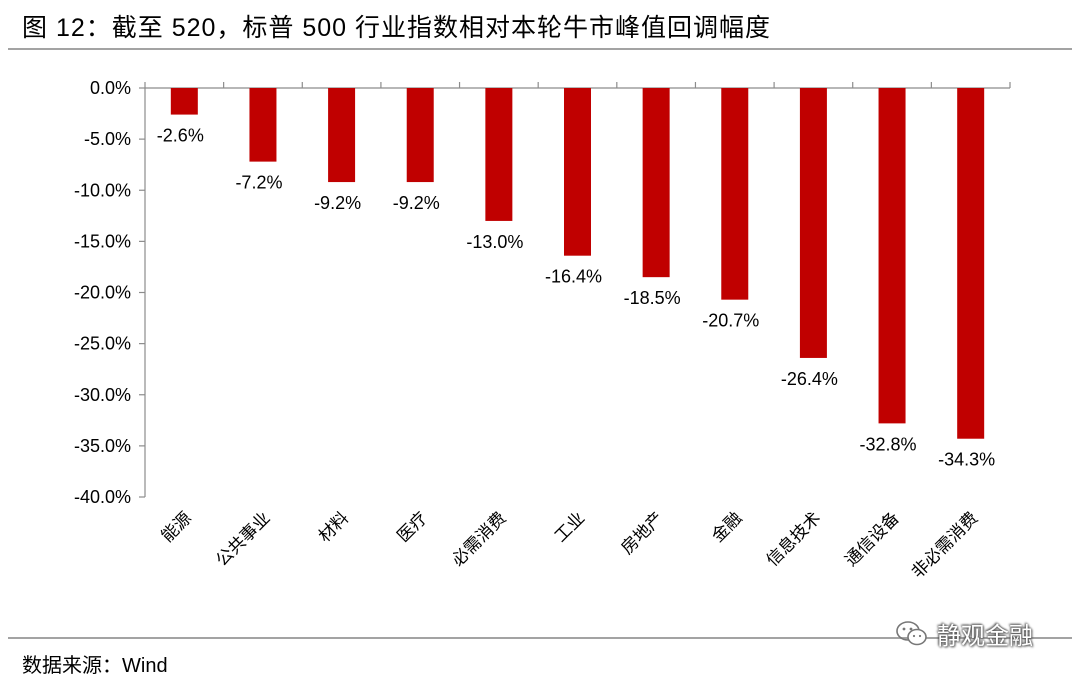 This screenshot has height=684, width=1080. What do you see at coordinates (652, 298) in the screenshot?
I see `data-label-6: -18.5%` at bounding box center [652, 298].